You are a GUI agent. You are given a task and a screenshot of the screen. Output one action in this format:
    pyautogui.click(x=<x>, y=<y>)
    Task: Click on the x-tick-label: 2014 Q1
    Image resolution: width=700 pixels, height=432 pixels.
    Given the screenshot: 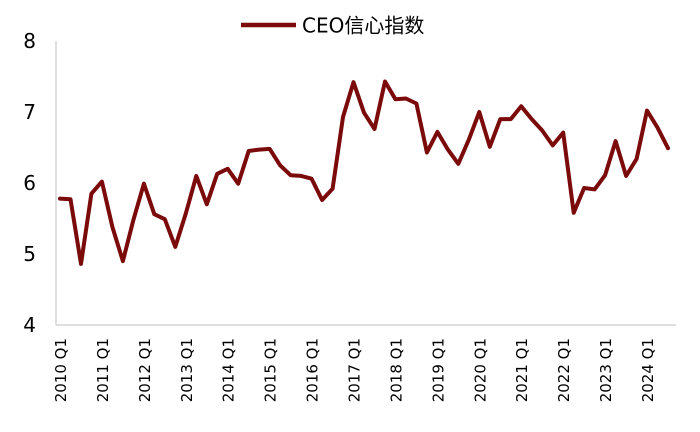 What is the action you would take?
    pyautogui.click(x=229, y=370)
    